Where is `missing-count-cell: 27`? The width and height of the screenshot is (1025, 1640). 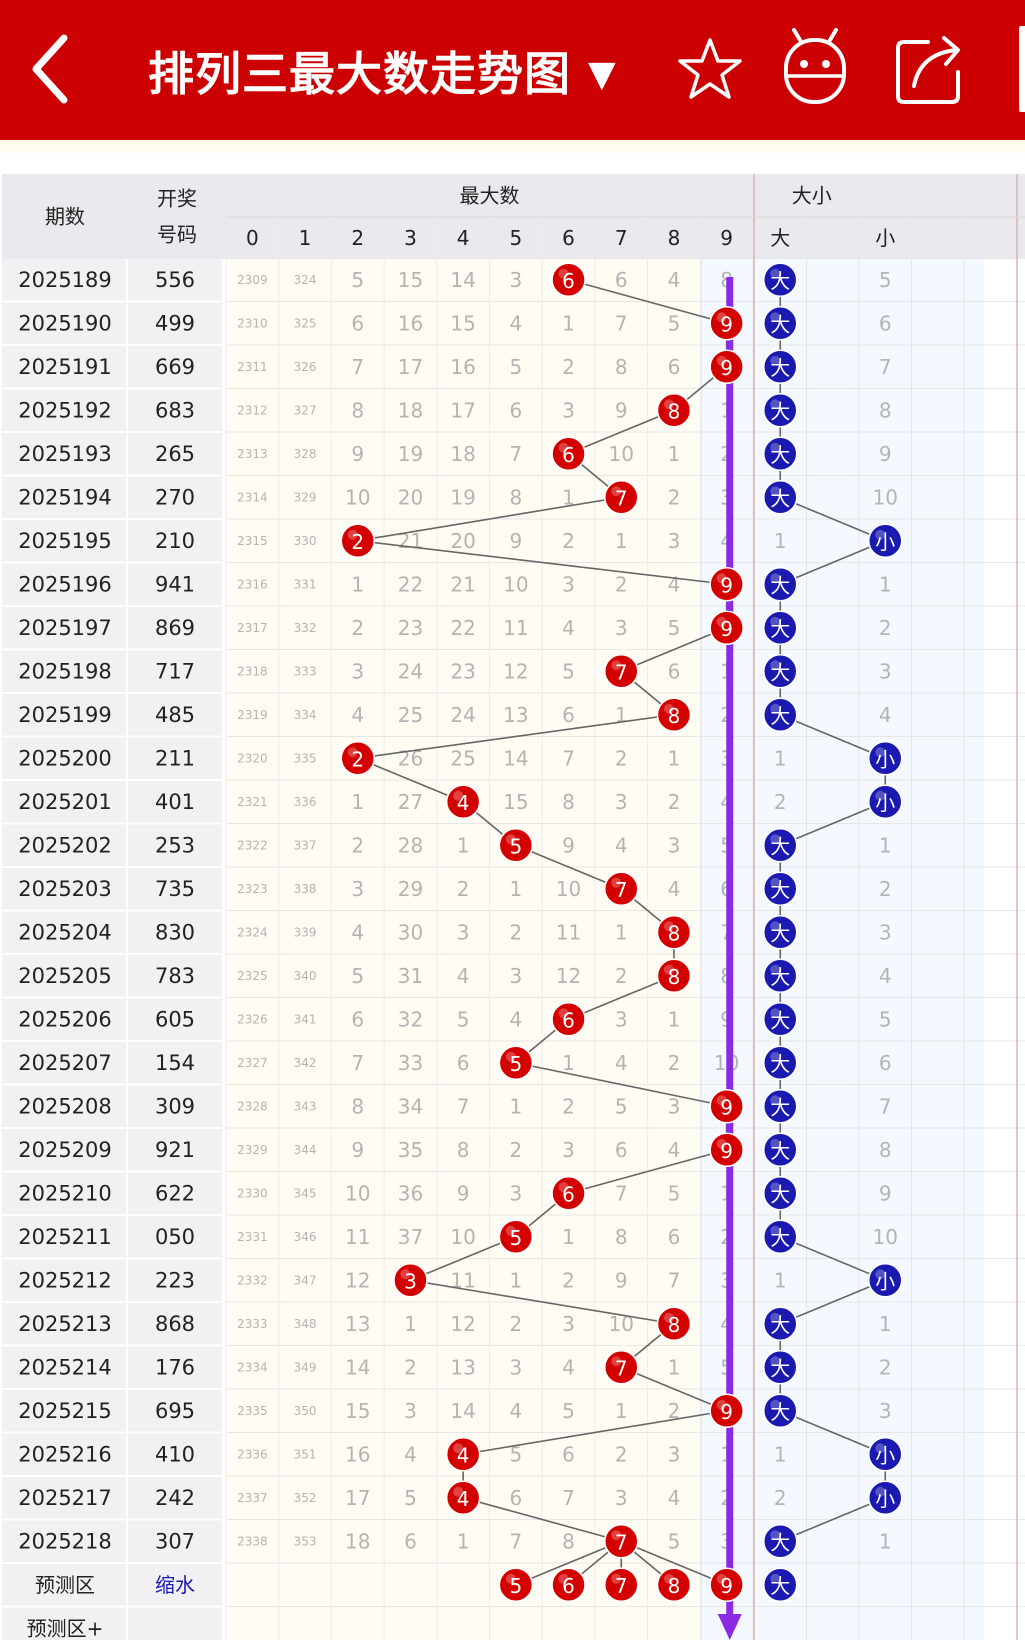 missing-count-cell: 27 is located at coordinates (410, 802).